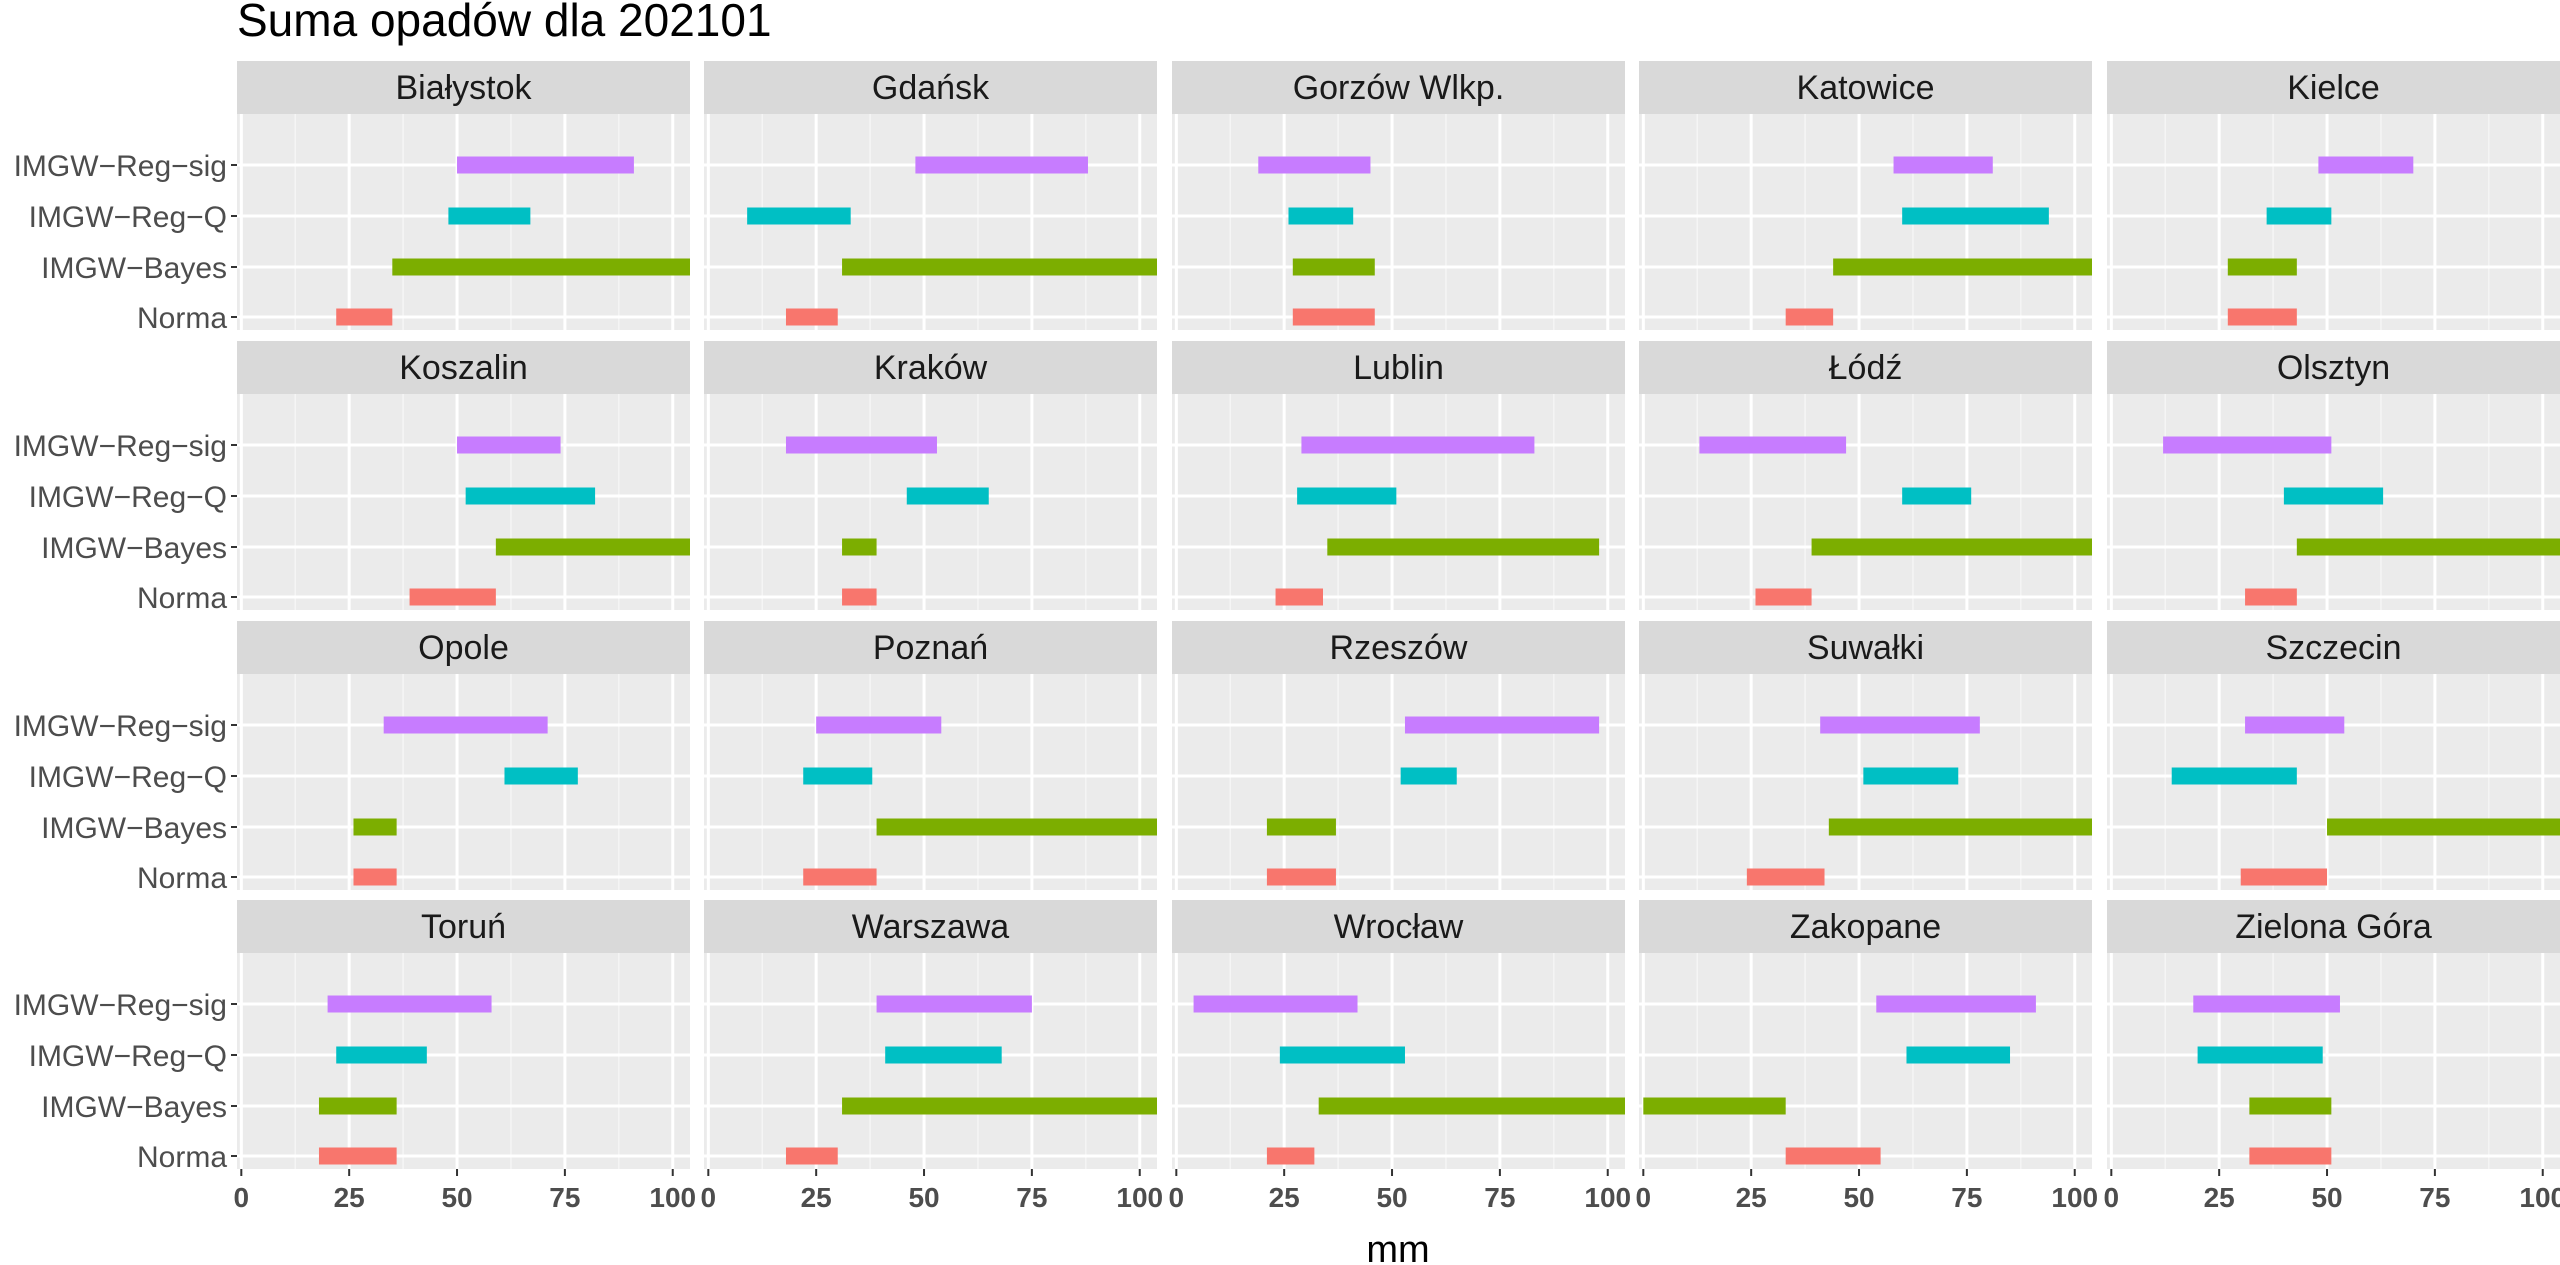 The width and height of the screenshot is (2560, 1265). I want to click on facet-strip-label: Zielona Góra, so click(2333, 927).